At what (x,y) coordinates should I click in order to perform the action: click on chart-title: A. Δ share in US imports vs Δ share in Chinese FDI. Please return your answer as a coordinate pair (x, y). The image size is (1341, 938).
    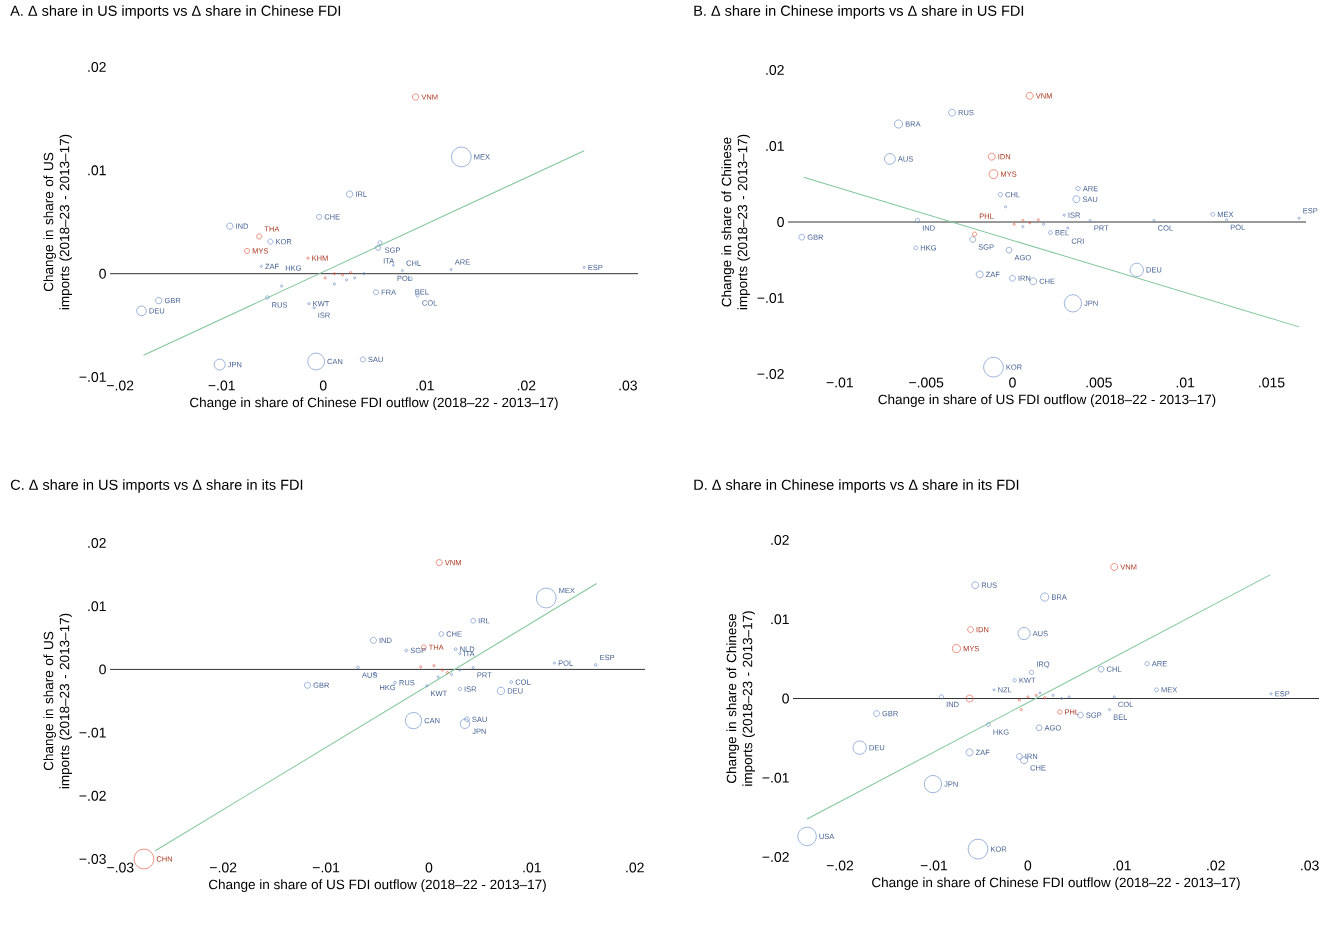
    Looking at the image, I should click on (175, 12).